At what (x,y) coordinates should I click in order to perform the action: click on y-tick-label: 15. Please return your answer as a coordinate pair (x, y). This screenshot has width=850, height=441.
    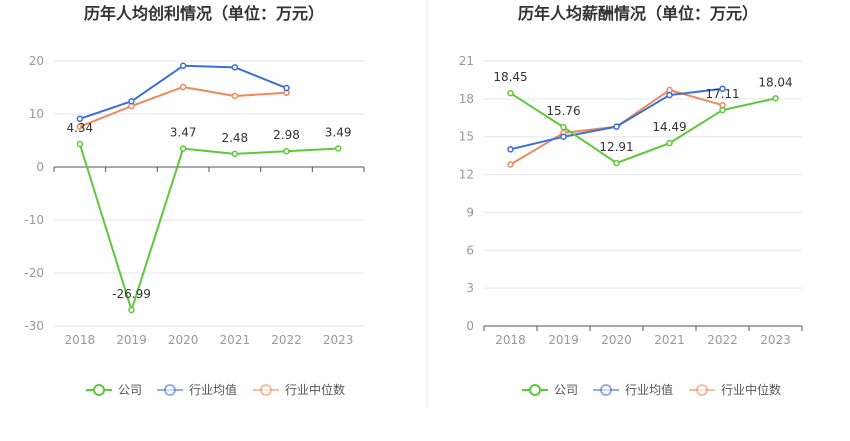
    Looking at the image, I should click on (466, 137).